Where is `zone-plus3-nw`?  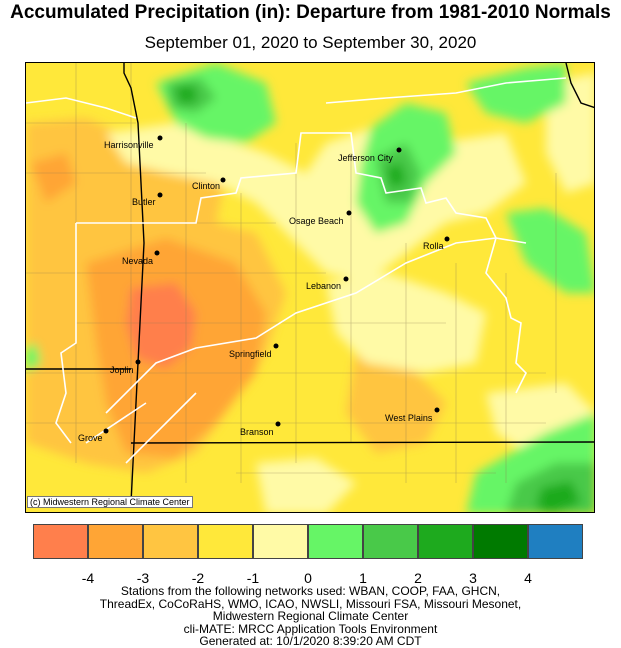
zone-plus3-nw is located at coordinates (186, 95).